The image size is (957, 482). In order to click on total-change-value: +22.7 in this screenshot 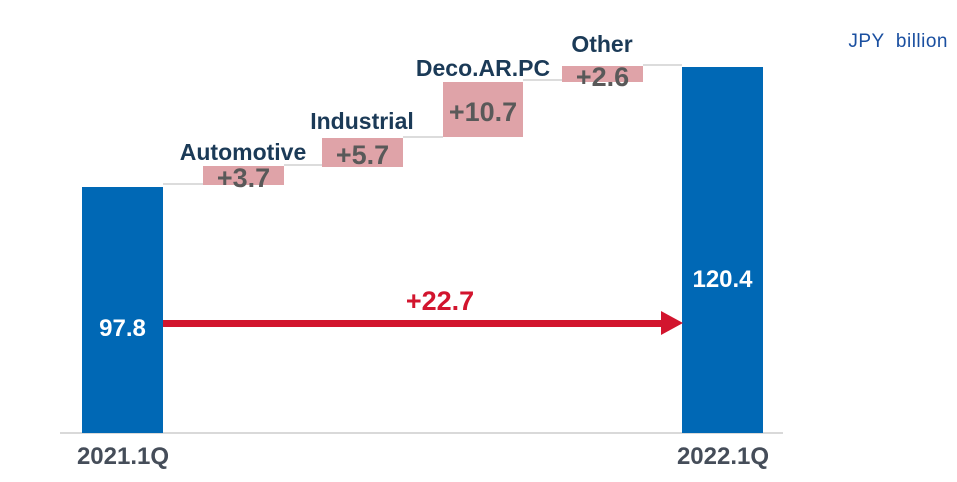, I will do `click(440, 301)`.